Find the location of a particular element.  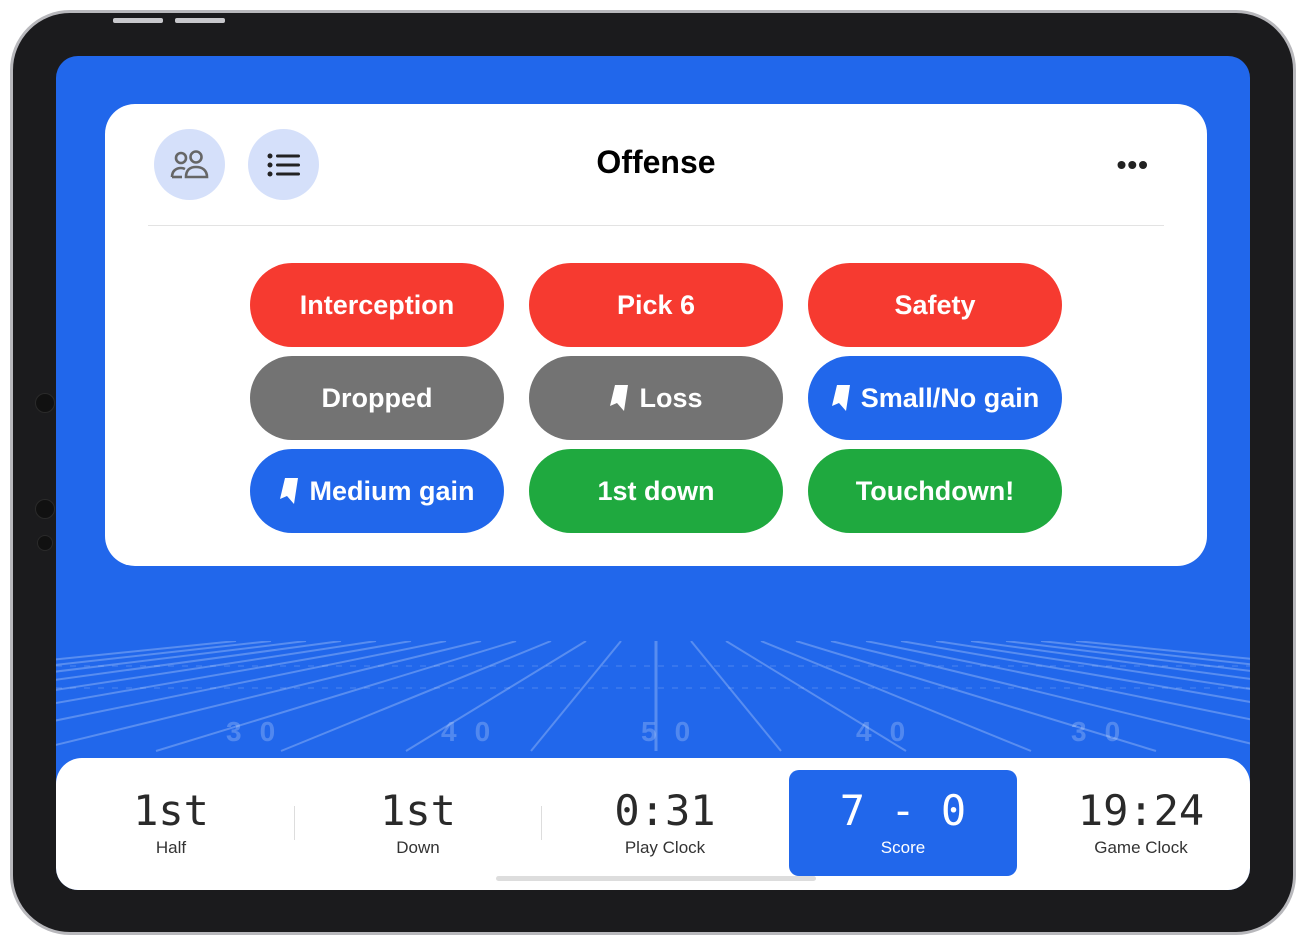

button-label: Dropped is located at coordinates (377, 397).